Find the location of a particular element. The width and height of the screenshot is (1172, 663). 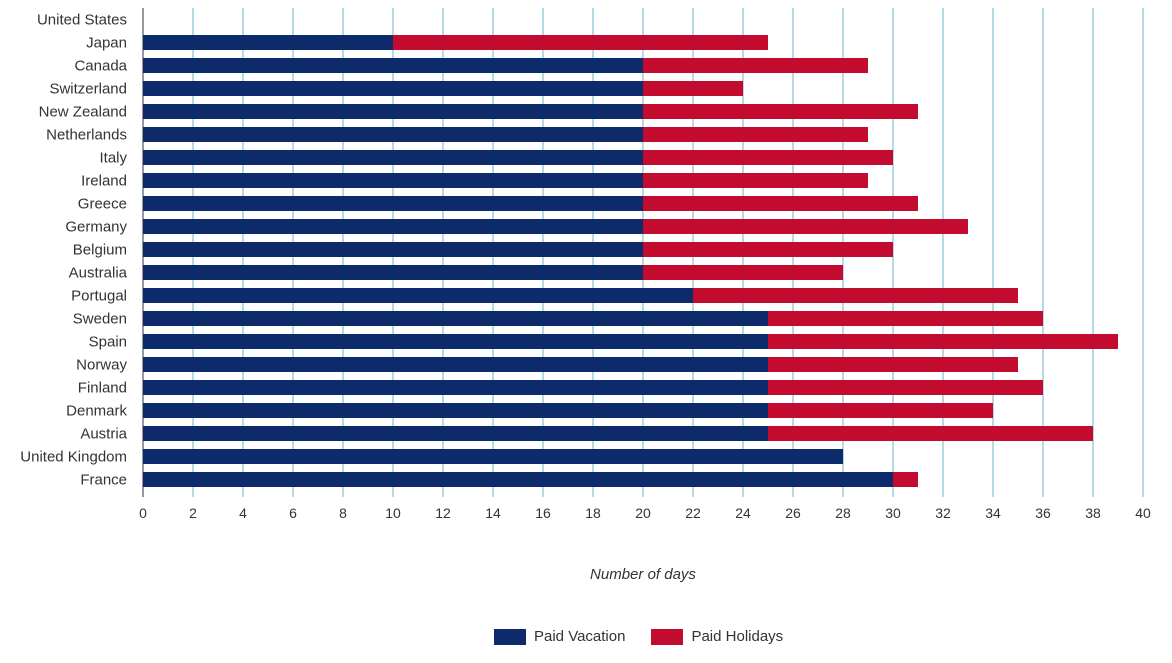

x-tick-label: 2 is located at coordinates (193, 513).